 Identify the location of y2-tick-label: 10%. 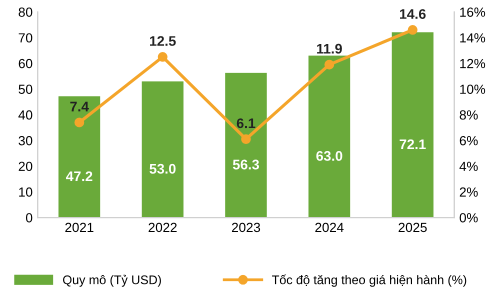
(473, 89).